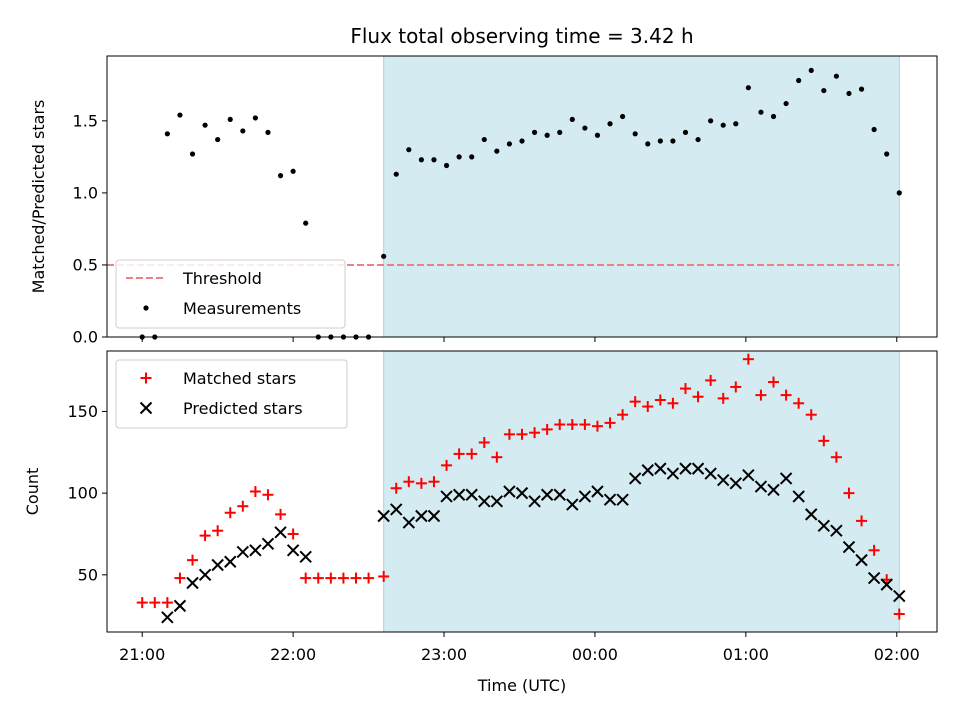 This screenshot has width=960, height=720. What do you see at coordinates (85, 337) in the screenshot?
I see `y-tick-label: 0.0` at bounding box center [85, 337].